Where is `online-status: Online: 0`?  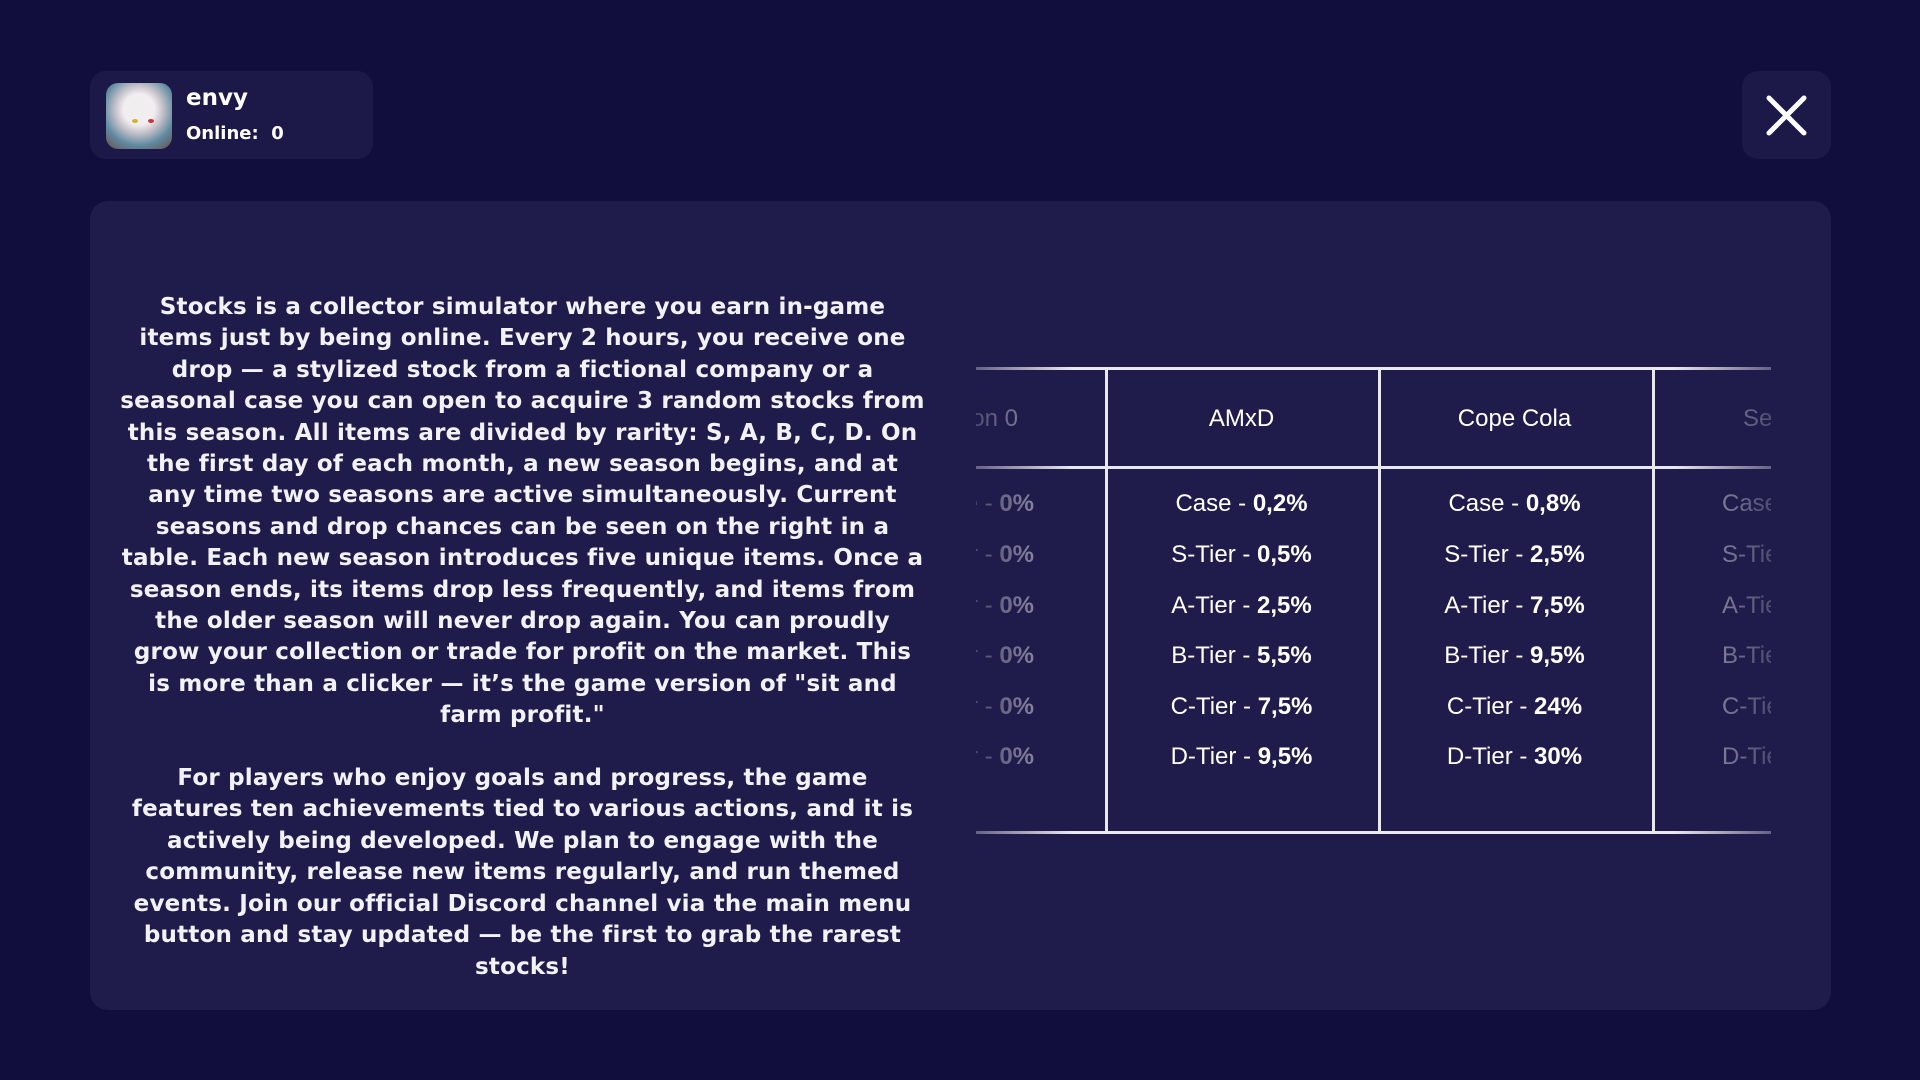 online-status: Online: 0 is located at coordinates (235, 133).